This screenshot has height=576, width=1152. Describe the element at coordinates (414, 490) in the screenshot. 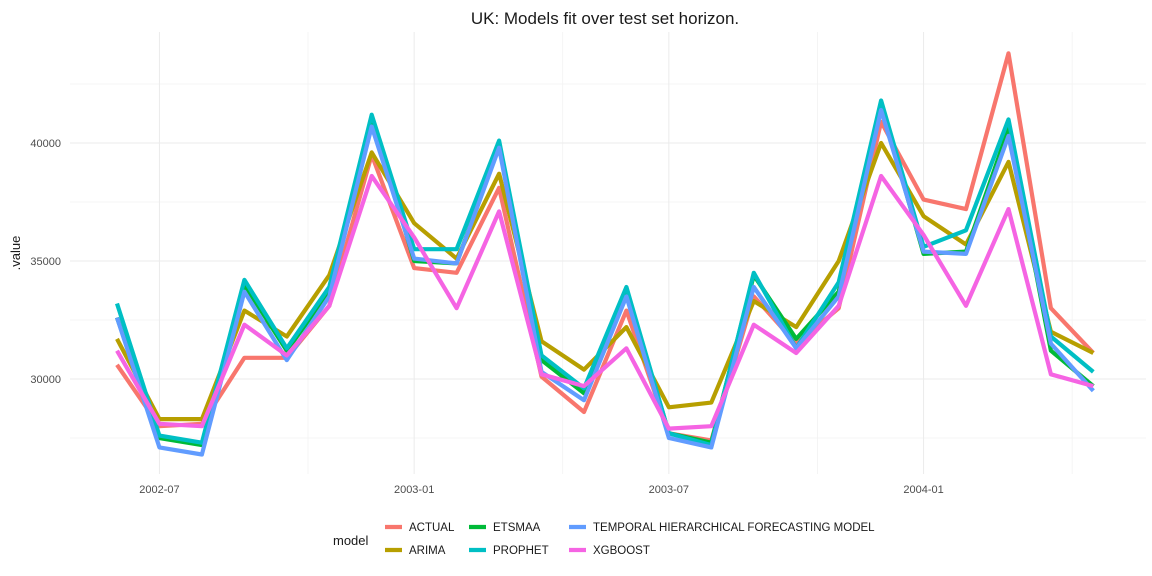

I see `x-tick-label: 2003-01` at that location.